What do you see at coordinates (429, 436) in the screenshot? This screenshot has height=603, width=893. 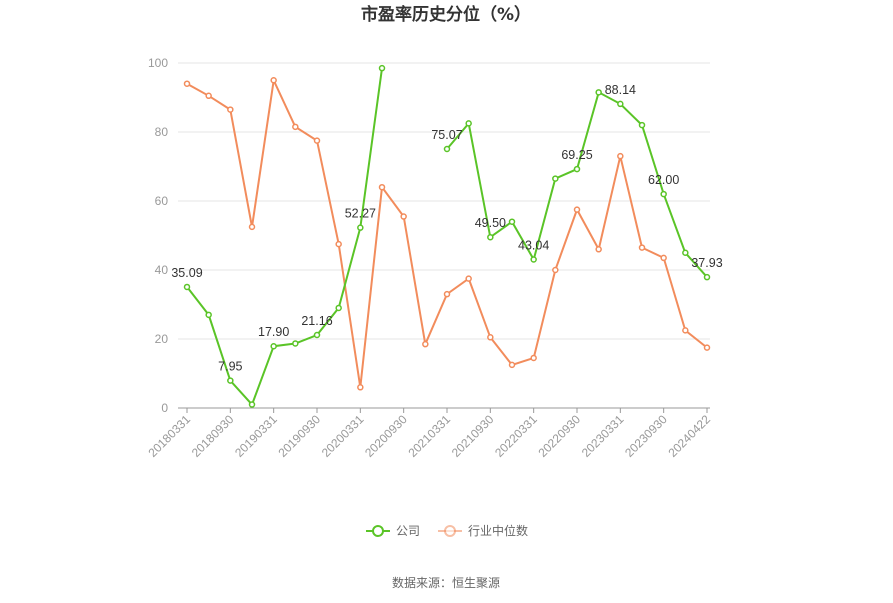 I see `x-tick-label: 20210331` at bounding box center [429, 436].